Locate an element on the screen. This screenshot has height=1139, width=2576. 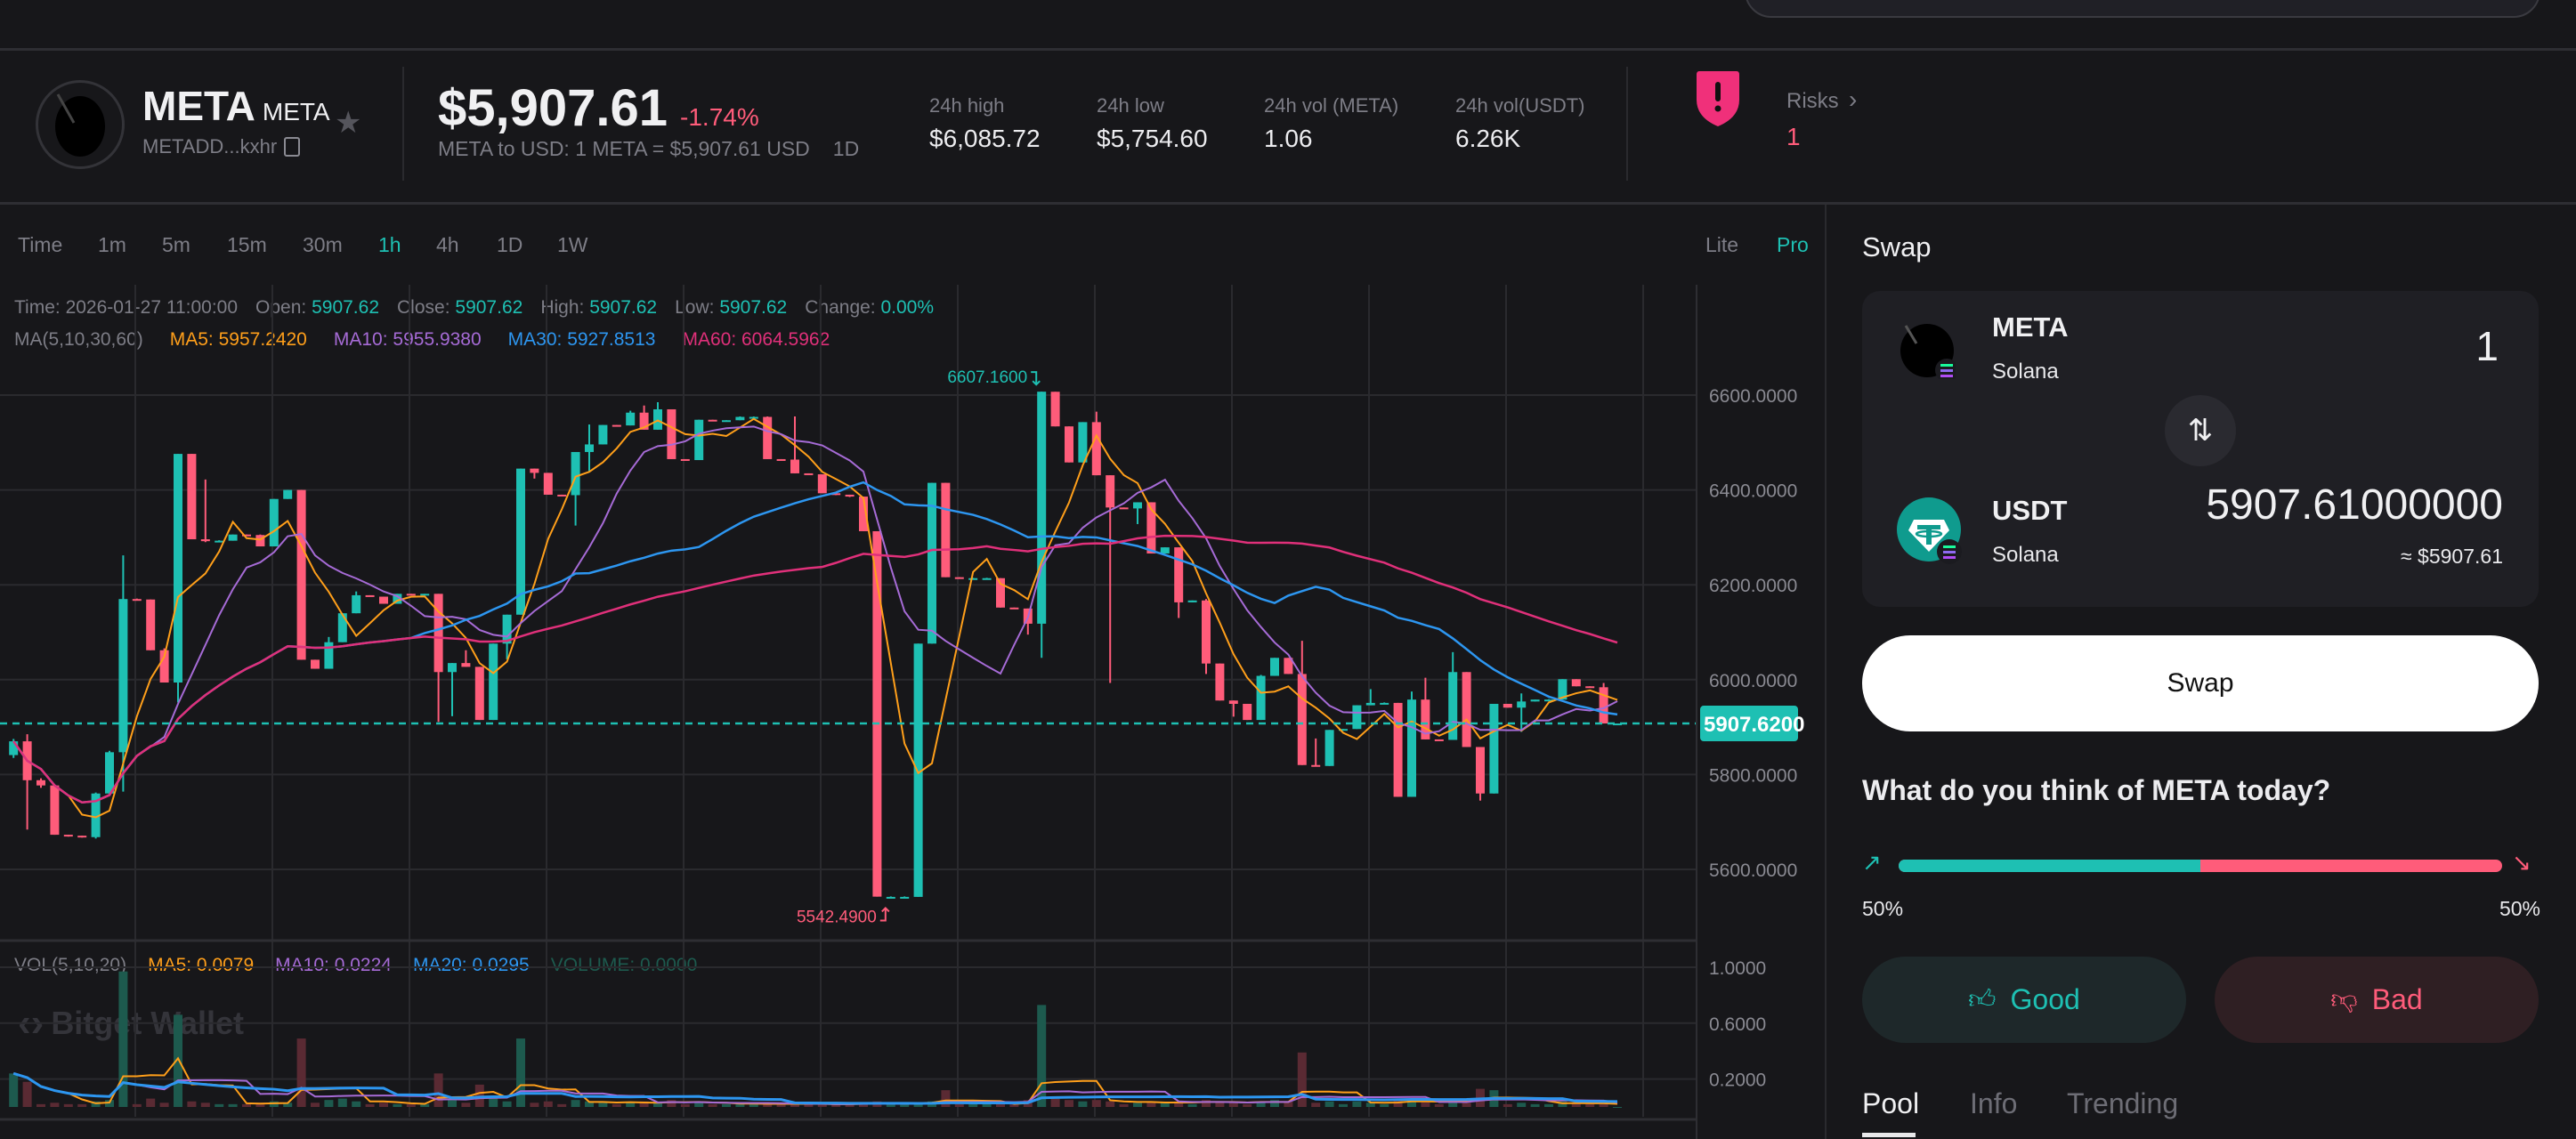
timeframe-1m: 1m is located at coordinates (112, 245).